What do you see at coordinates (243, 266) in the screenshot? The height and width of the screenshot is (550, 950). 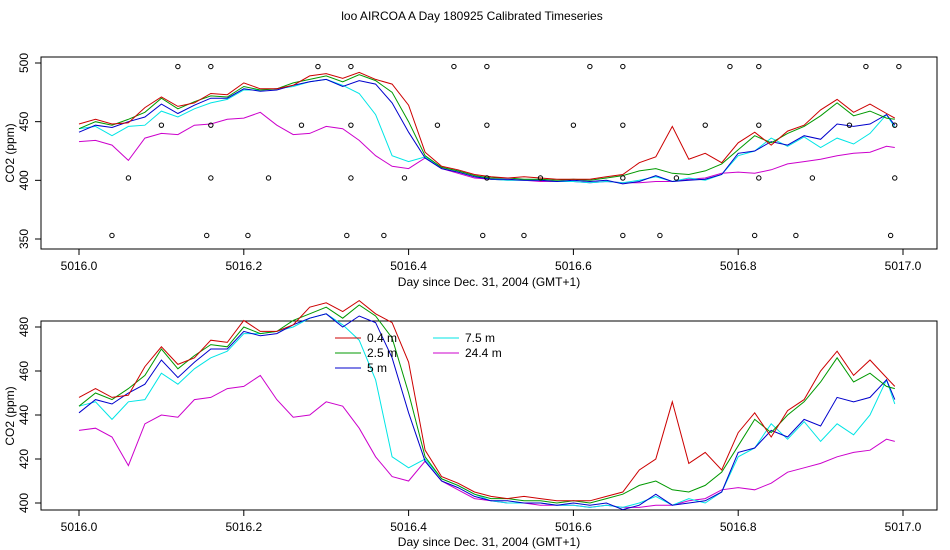 I see `x-tick-label-top: 5016.2` at bounding box center [243, 266].